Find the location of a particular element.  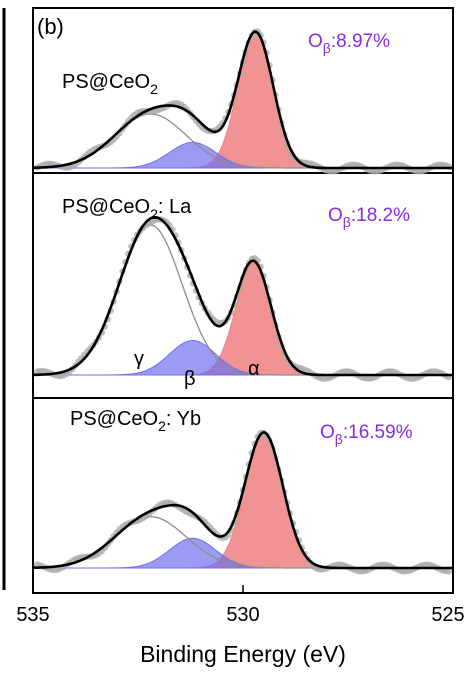

peak-label-beta: β is located at coordinates (190, 379).